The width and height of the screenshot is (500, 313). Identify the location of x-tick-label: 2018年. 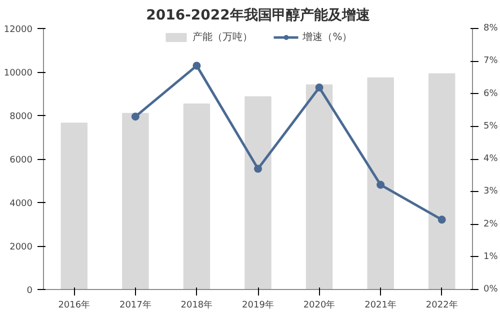
(196, 305).